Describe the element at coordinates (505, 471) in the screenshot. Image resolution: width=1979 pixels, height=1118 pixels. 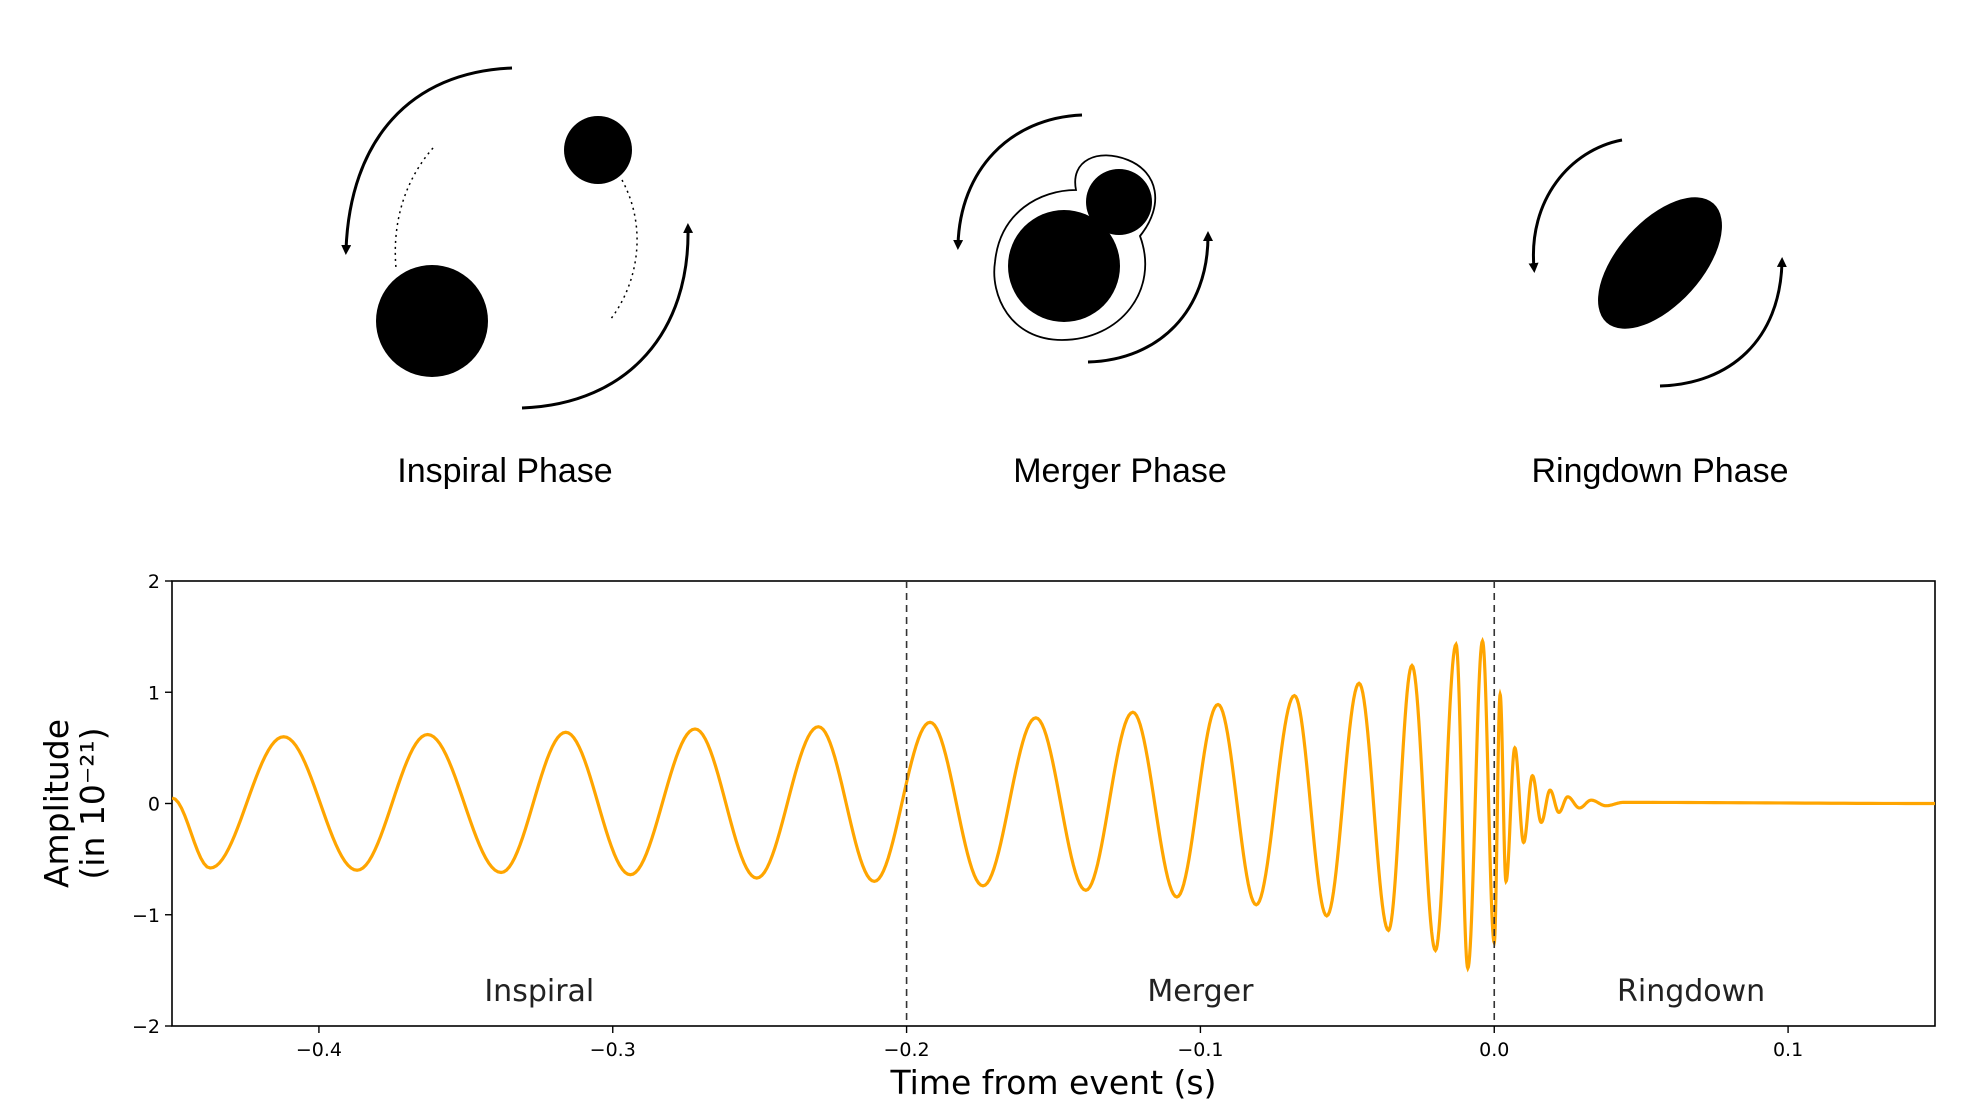
I see `inspiral-phase-label: Inspiral Phase` at that location.